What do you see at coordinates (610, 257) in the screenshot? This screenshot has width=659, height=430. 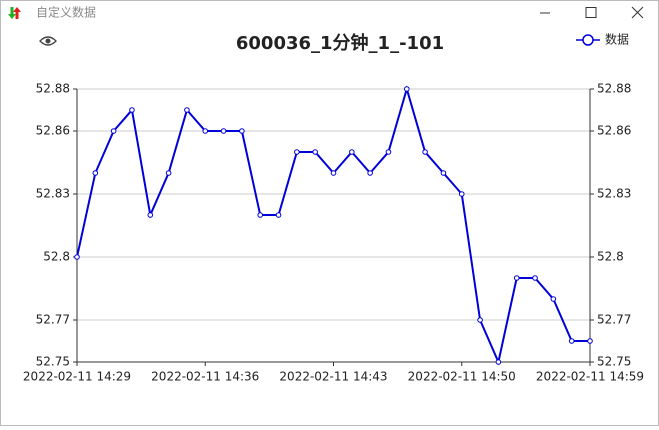 I see `y2-tick-label: 52.8` at bounding box center [610, 257].